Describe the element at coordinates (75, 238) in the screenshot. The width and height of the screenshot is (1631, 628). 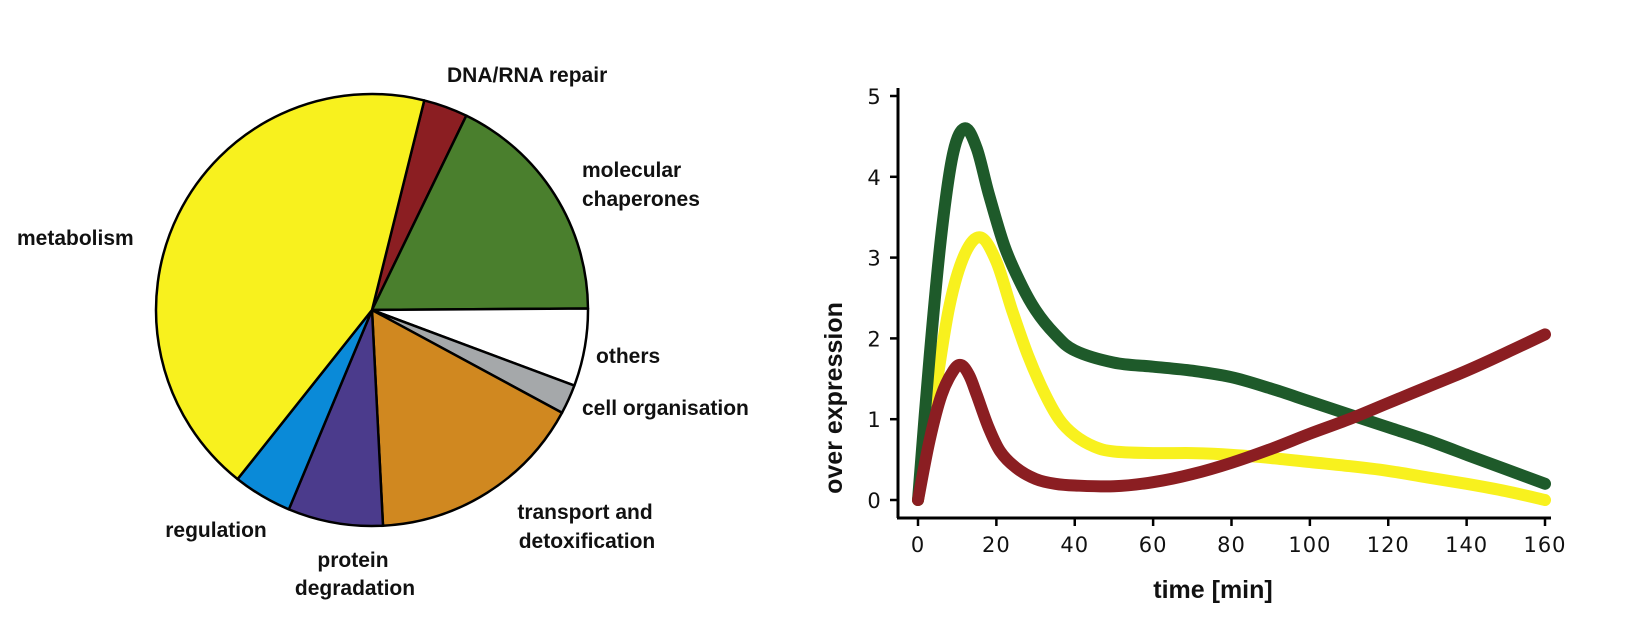
I see `pie-label-metabolism: metabolism` at that location.